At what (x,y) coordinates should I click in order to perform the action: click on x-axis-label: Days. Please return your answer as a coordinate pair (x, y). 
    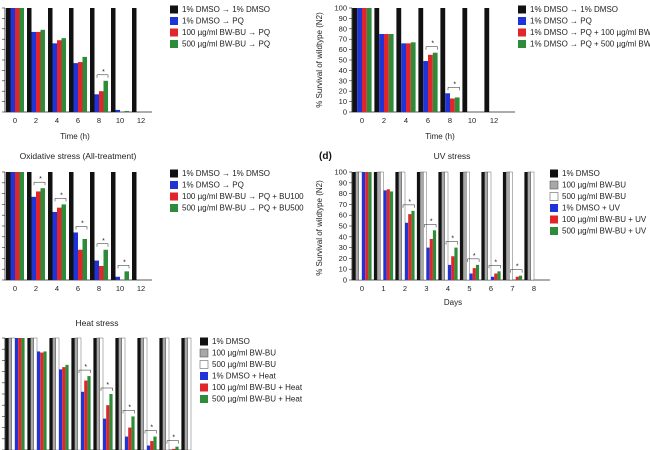
    Looking at the image, I should click on (453, 302).